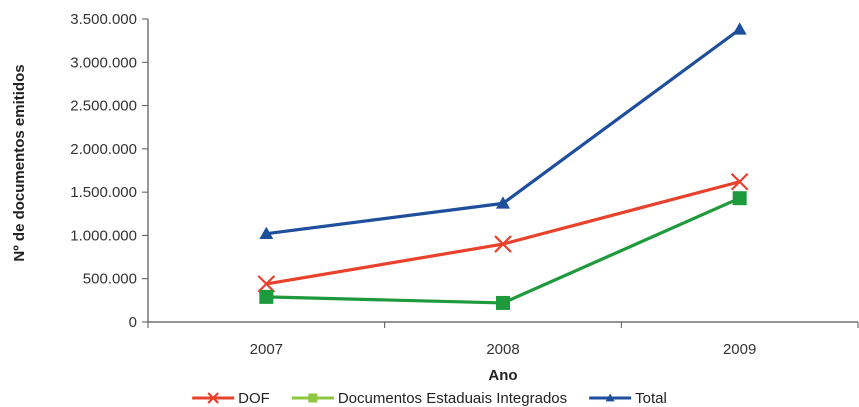 This screenshot has height=407, width=859. What do you see at coordinates (502, 375) in the screenshot?
I see `x-axis-title: Ano` at bounding box center [502, 375].